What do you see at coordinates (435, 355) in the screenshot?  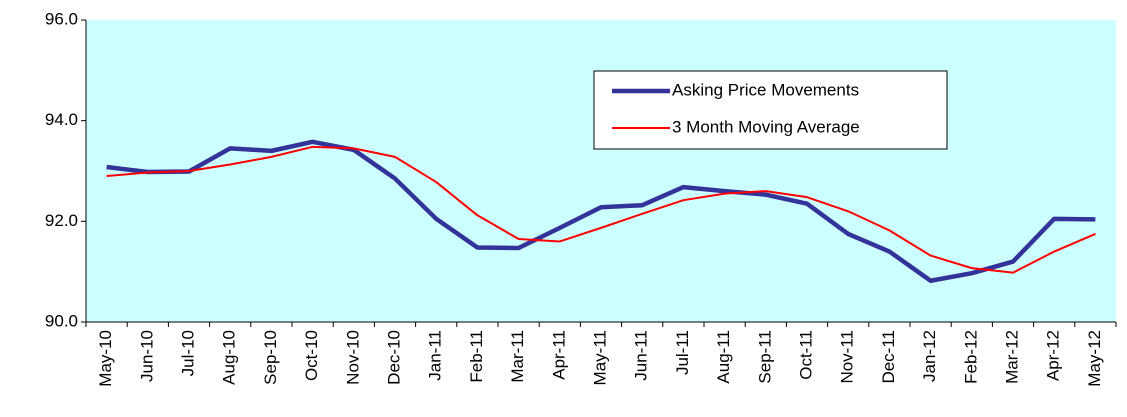 I see `x-tick-label: Jan-11` at bounding box center [435, 355].